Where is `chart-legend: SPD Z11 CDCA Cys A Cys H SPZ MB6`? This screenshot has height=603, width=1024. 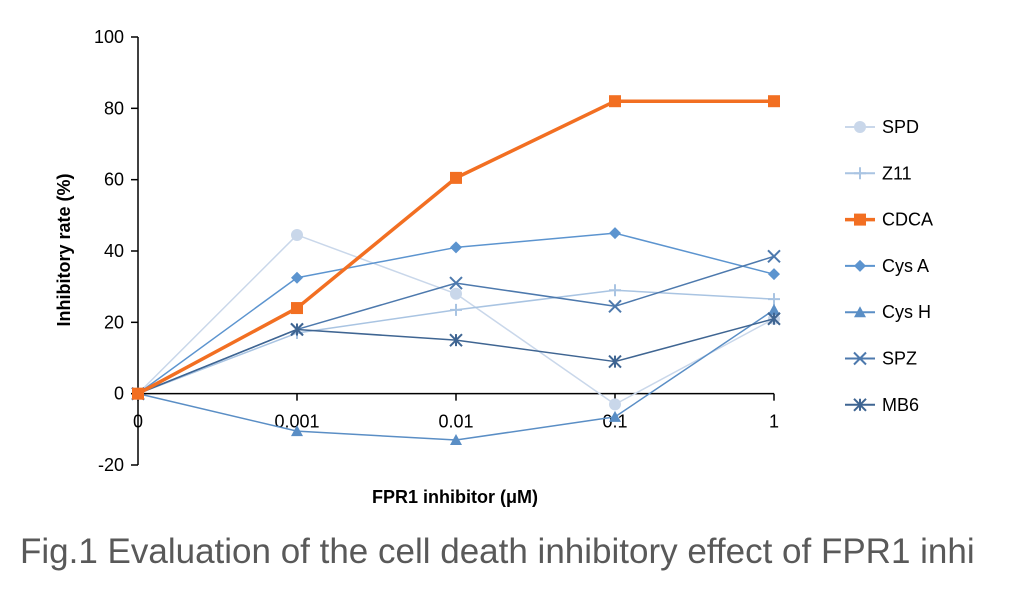
chart-legend: SPD Z11 CDCA Cys A Cys H SPZ MB6 is located at coordinates (889, 266).